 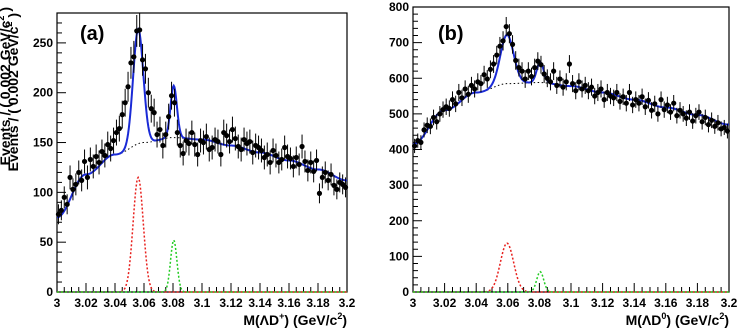 What do you see at coordinates (540, 303) in the screenshot?
I see `x-tick-label: 3.08` at bounding box center [540, 303].